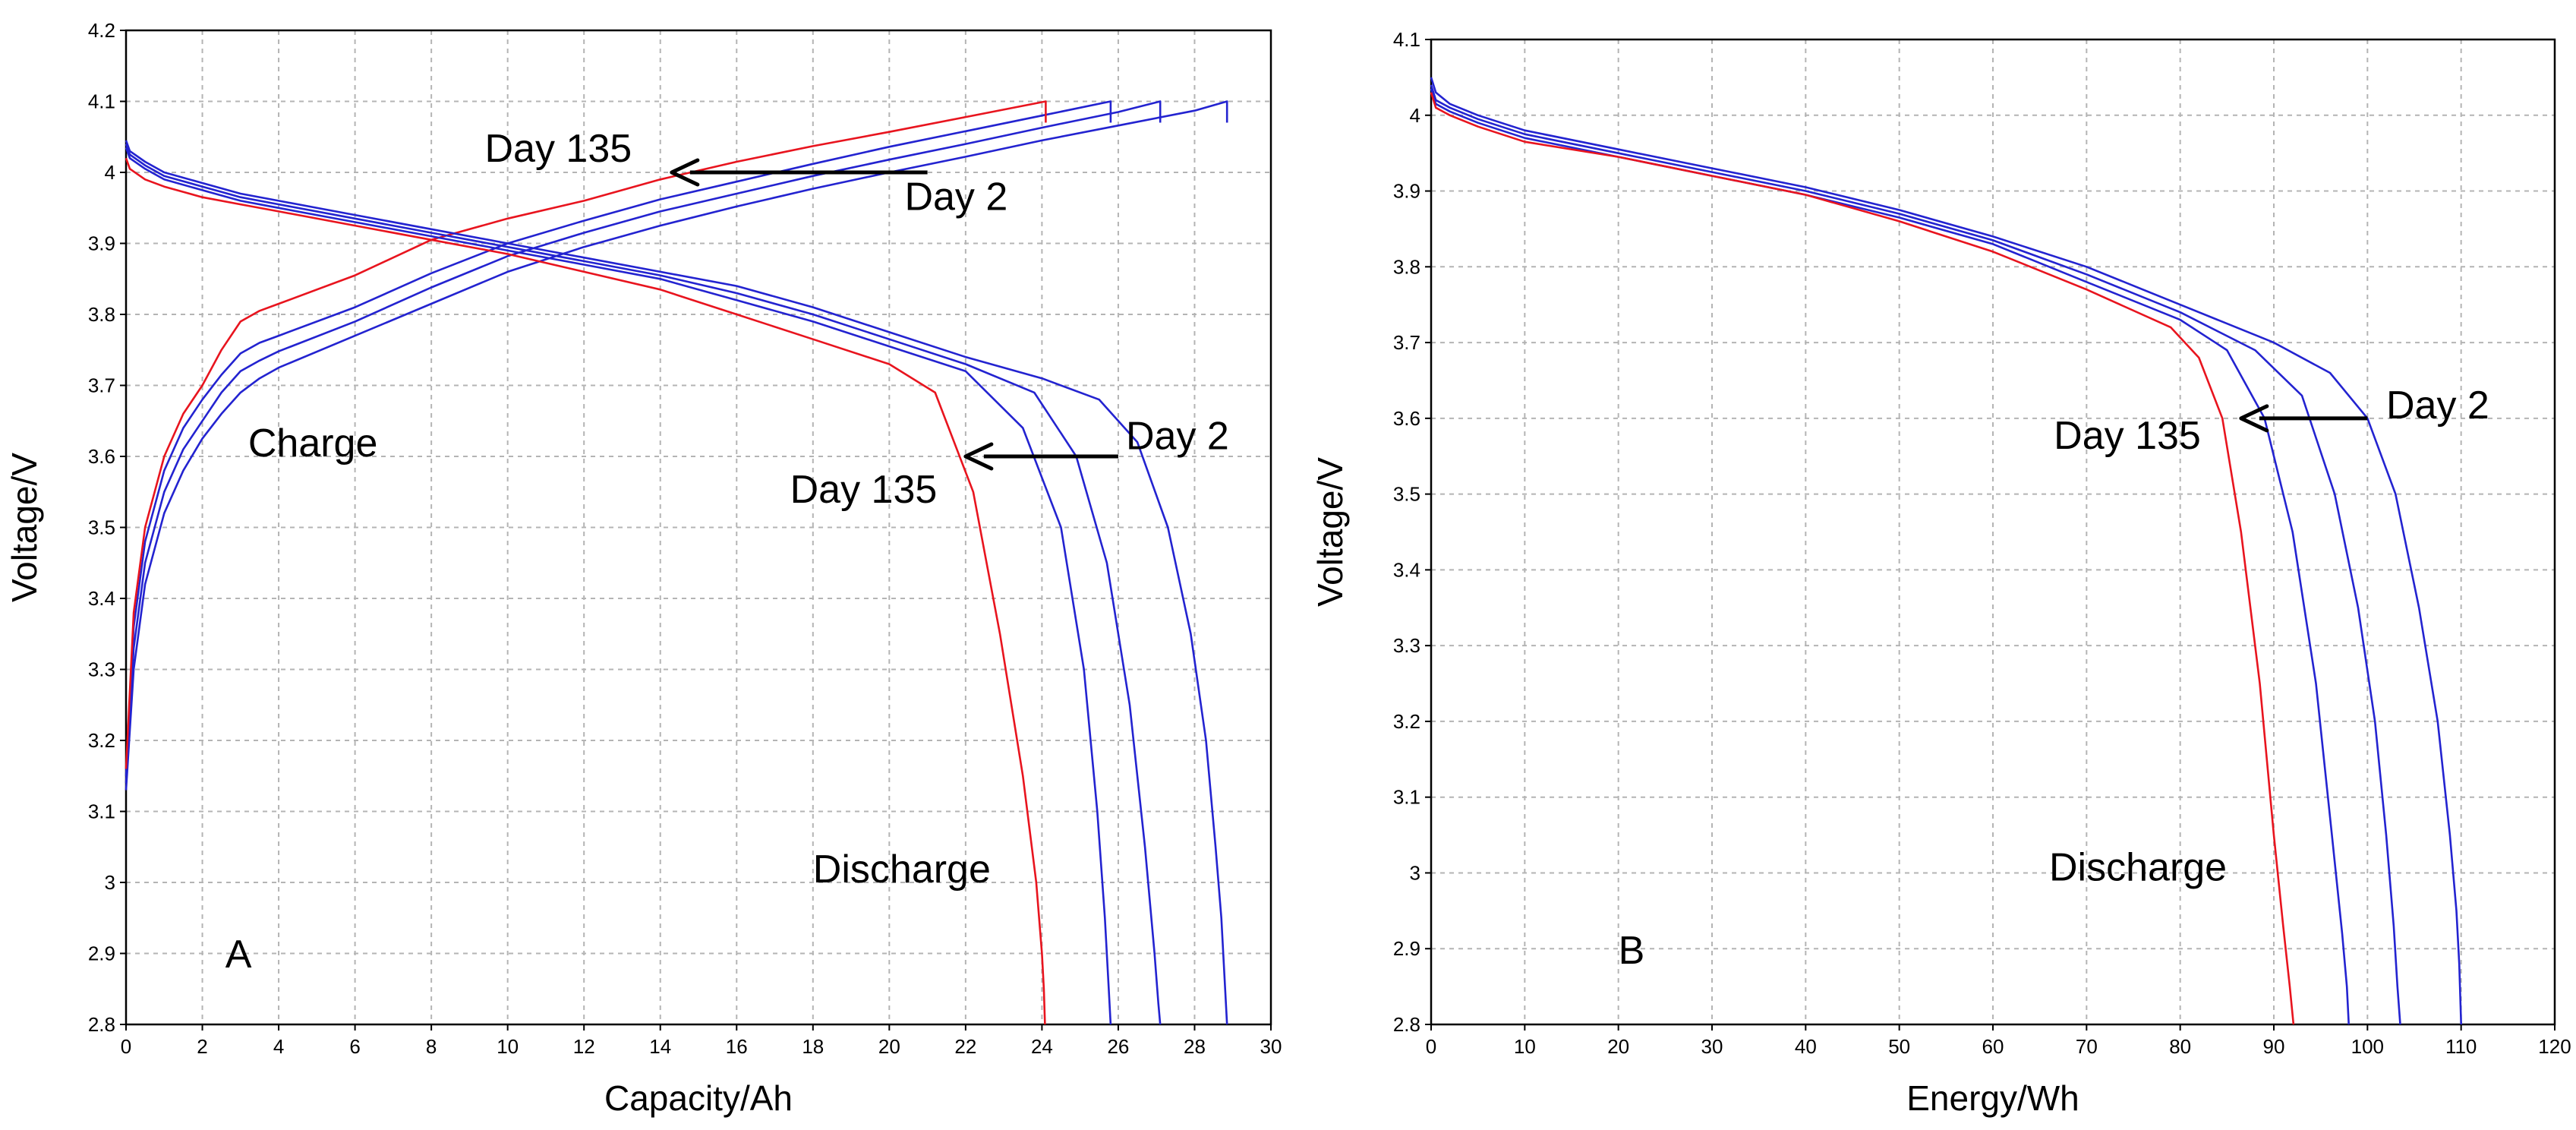 This screenshot has width=2576, height=1130. I want to click on x-tick-label: 40, so click(1806, 1046).